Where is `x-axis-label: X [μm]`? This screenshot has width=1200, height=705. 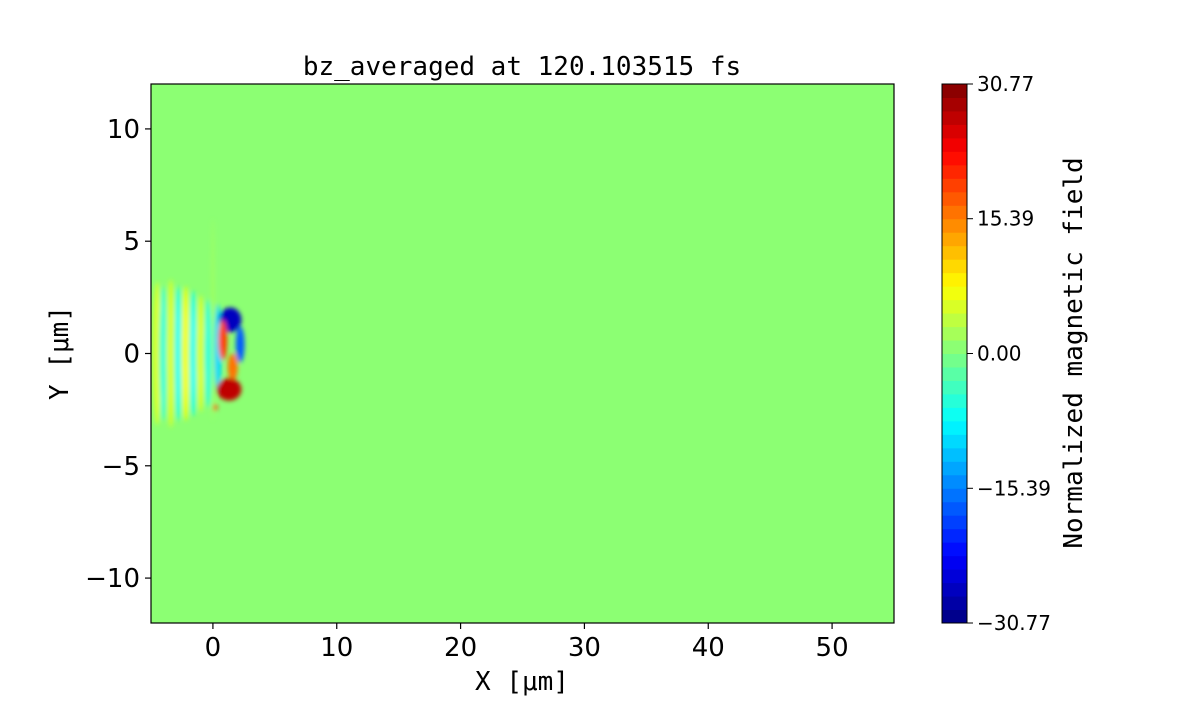
x-axis-label: X [μm] is located at coordinates (522, 682).